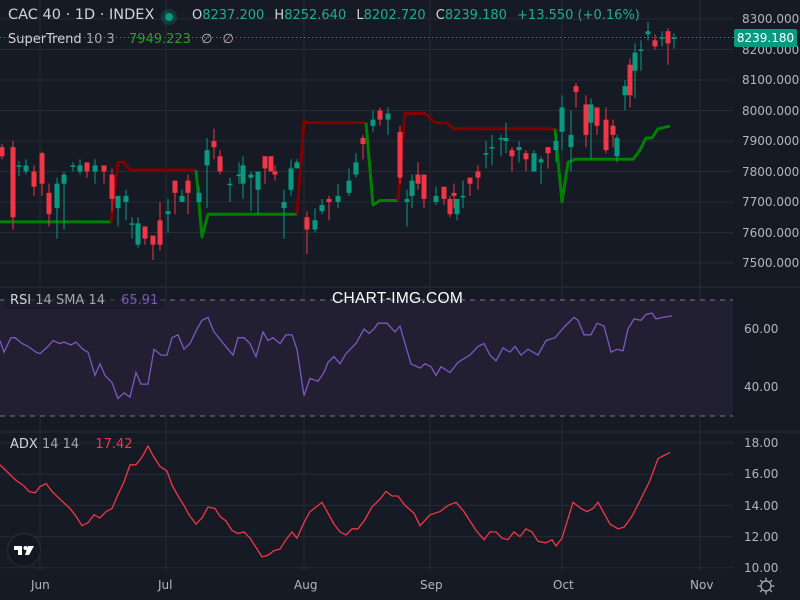 The height and width of the screenshot is (600, 800). Describe the element at coordinates (159, 39) in the screenshot. I see `supertrend-value: 7949.223` at that location.